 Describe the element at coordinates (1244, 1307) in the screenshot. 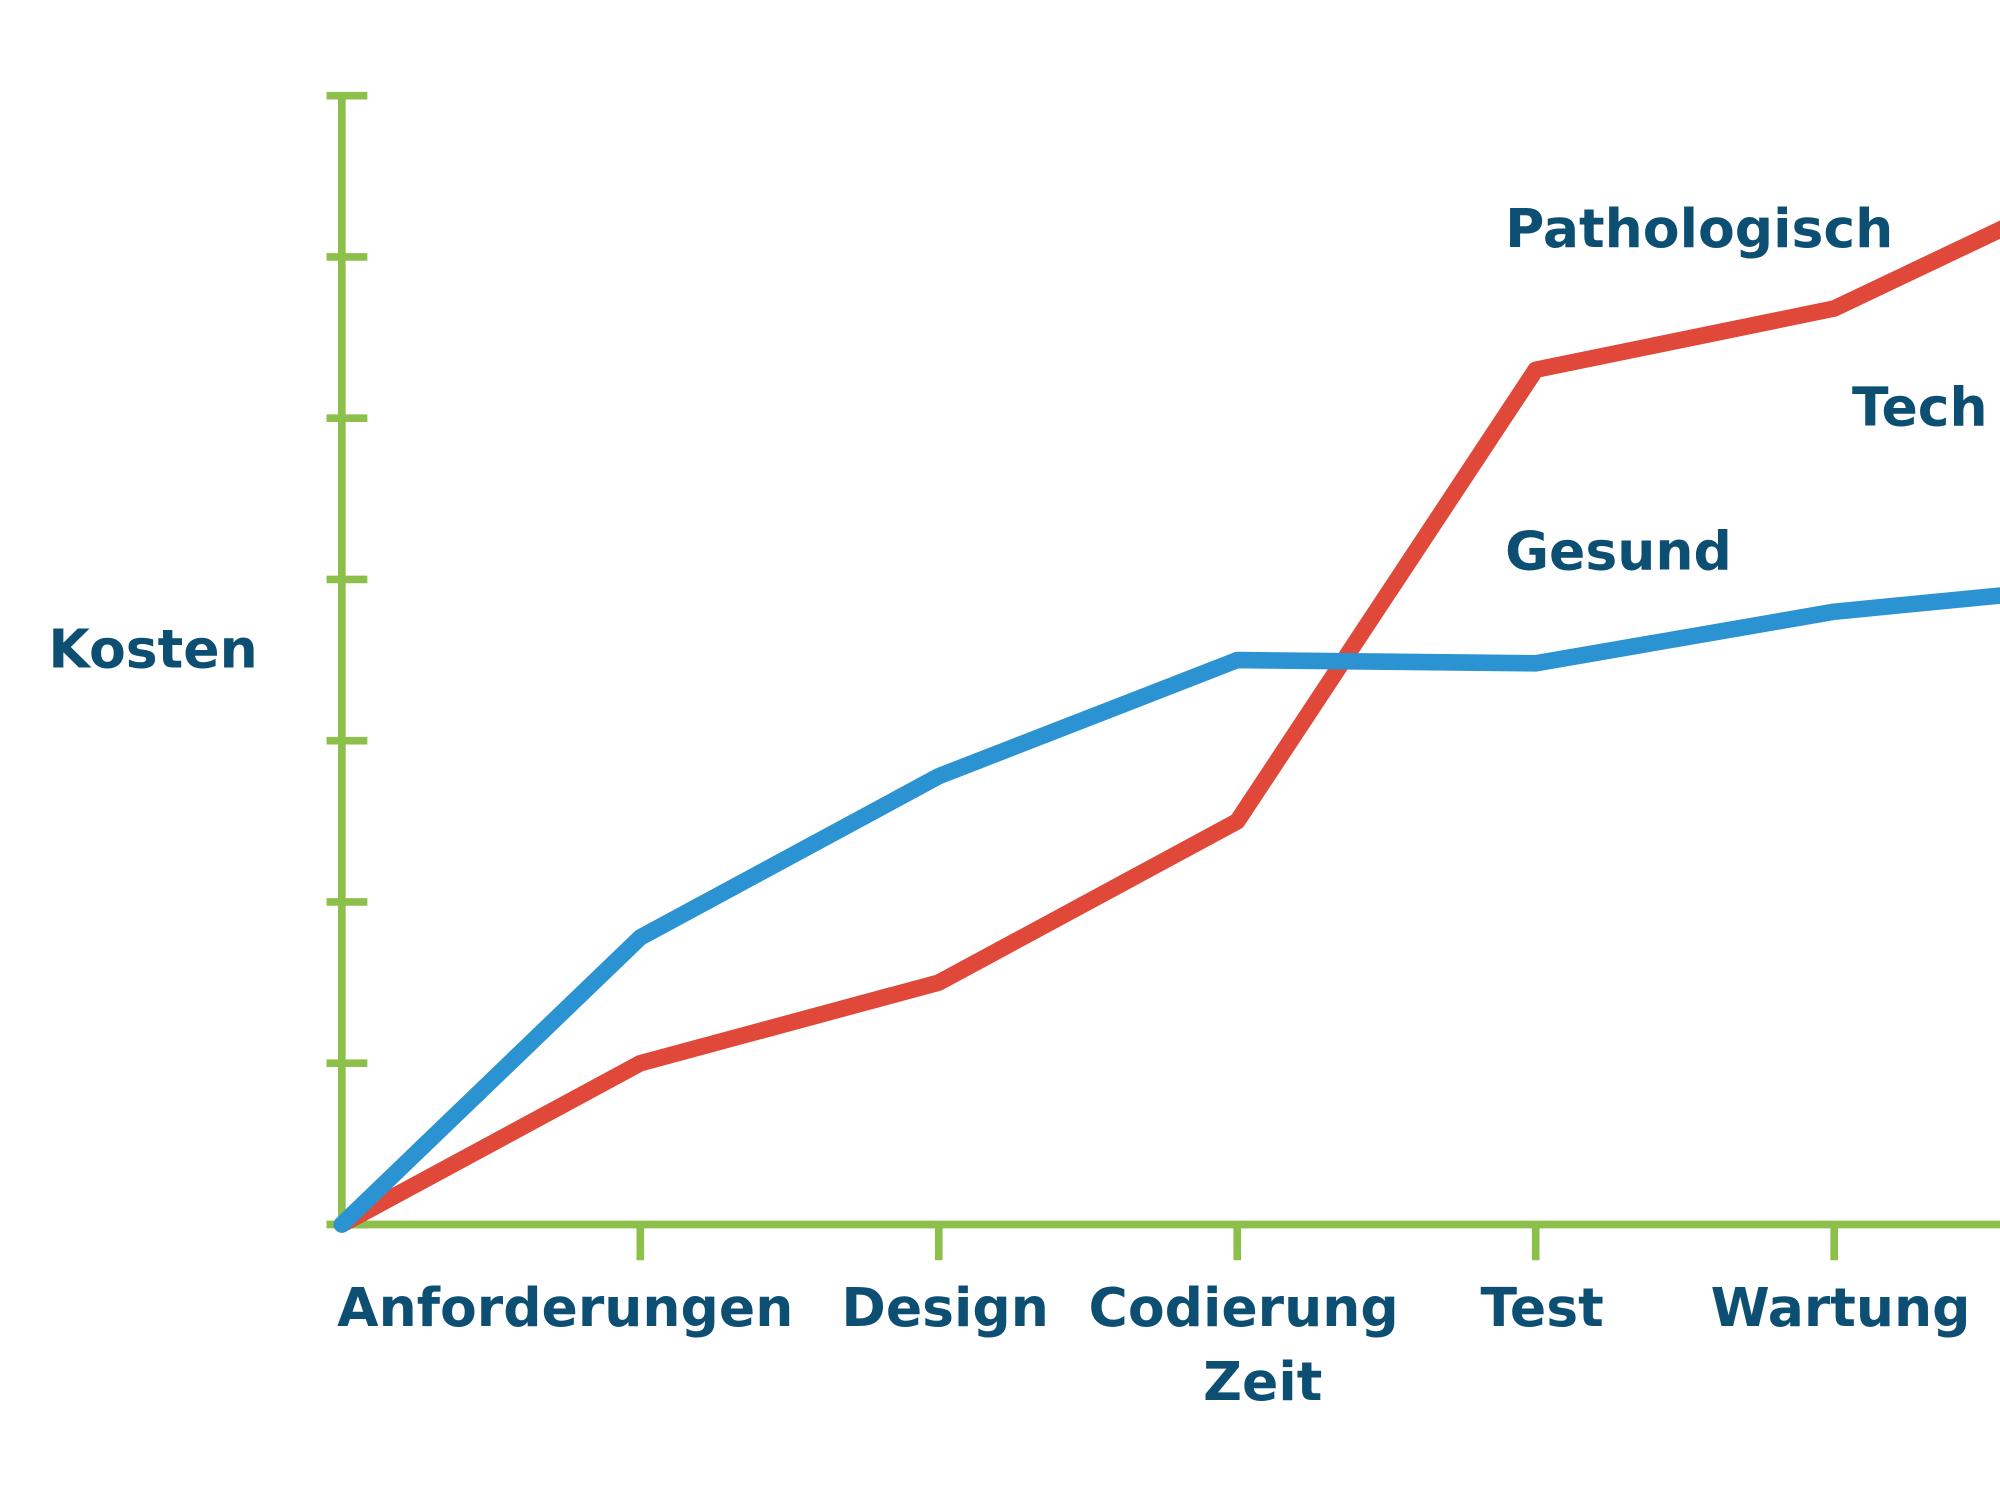

I see `x-tick-label: Codierung` at that location.